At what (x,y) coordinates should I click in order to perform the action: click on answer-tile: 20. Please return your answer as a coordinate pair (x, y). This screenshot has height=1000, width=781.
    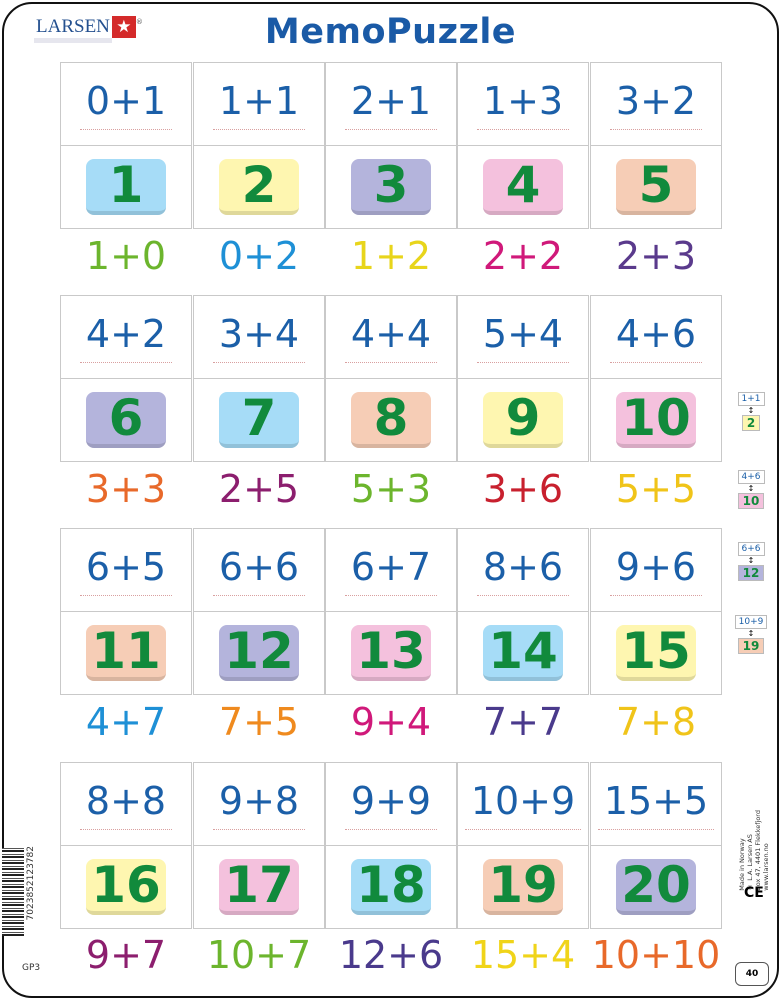
    Looking at the image, I should click on (656, 887).